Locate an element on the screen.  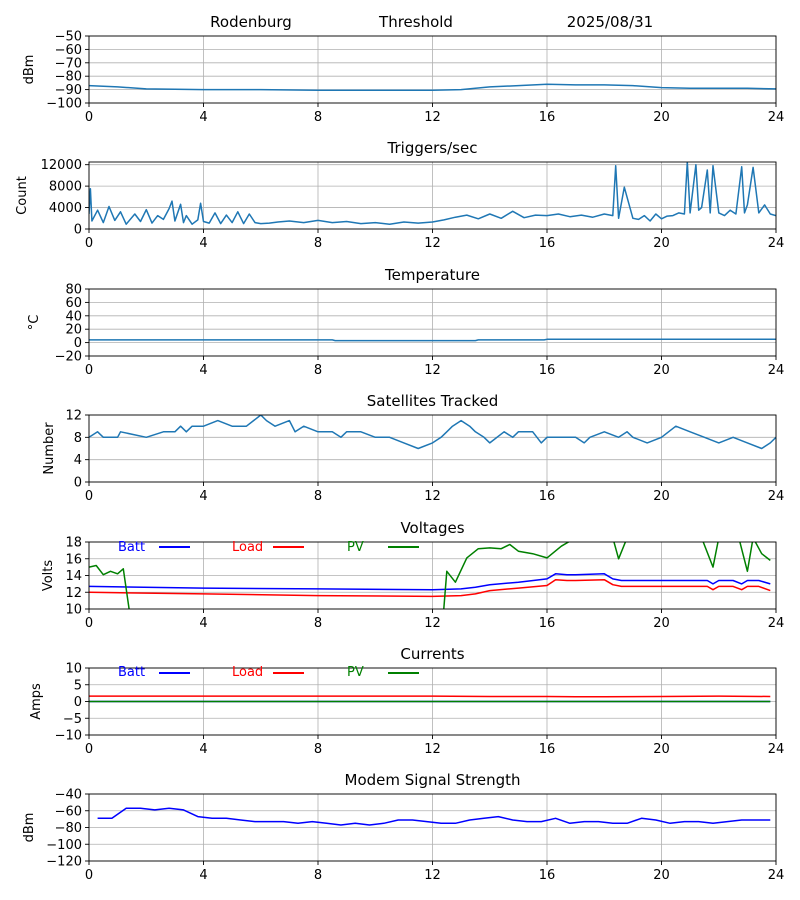
chart-threshold: 0 4 8 12 16 20 24 −100−90−80−70−60−50 dBm is located at coordinates (403, 78).